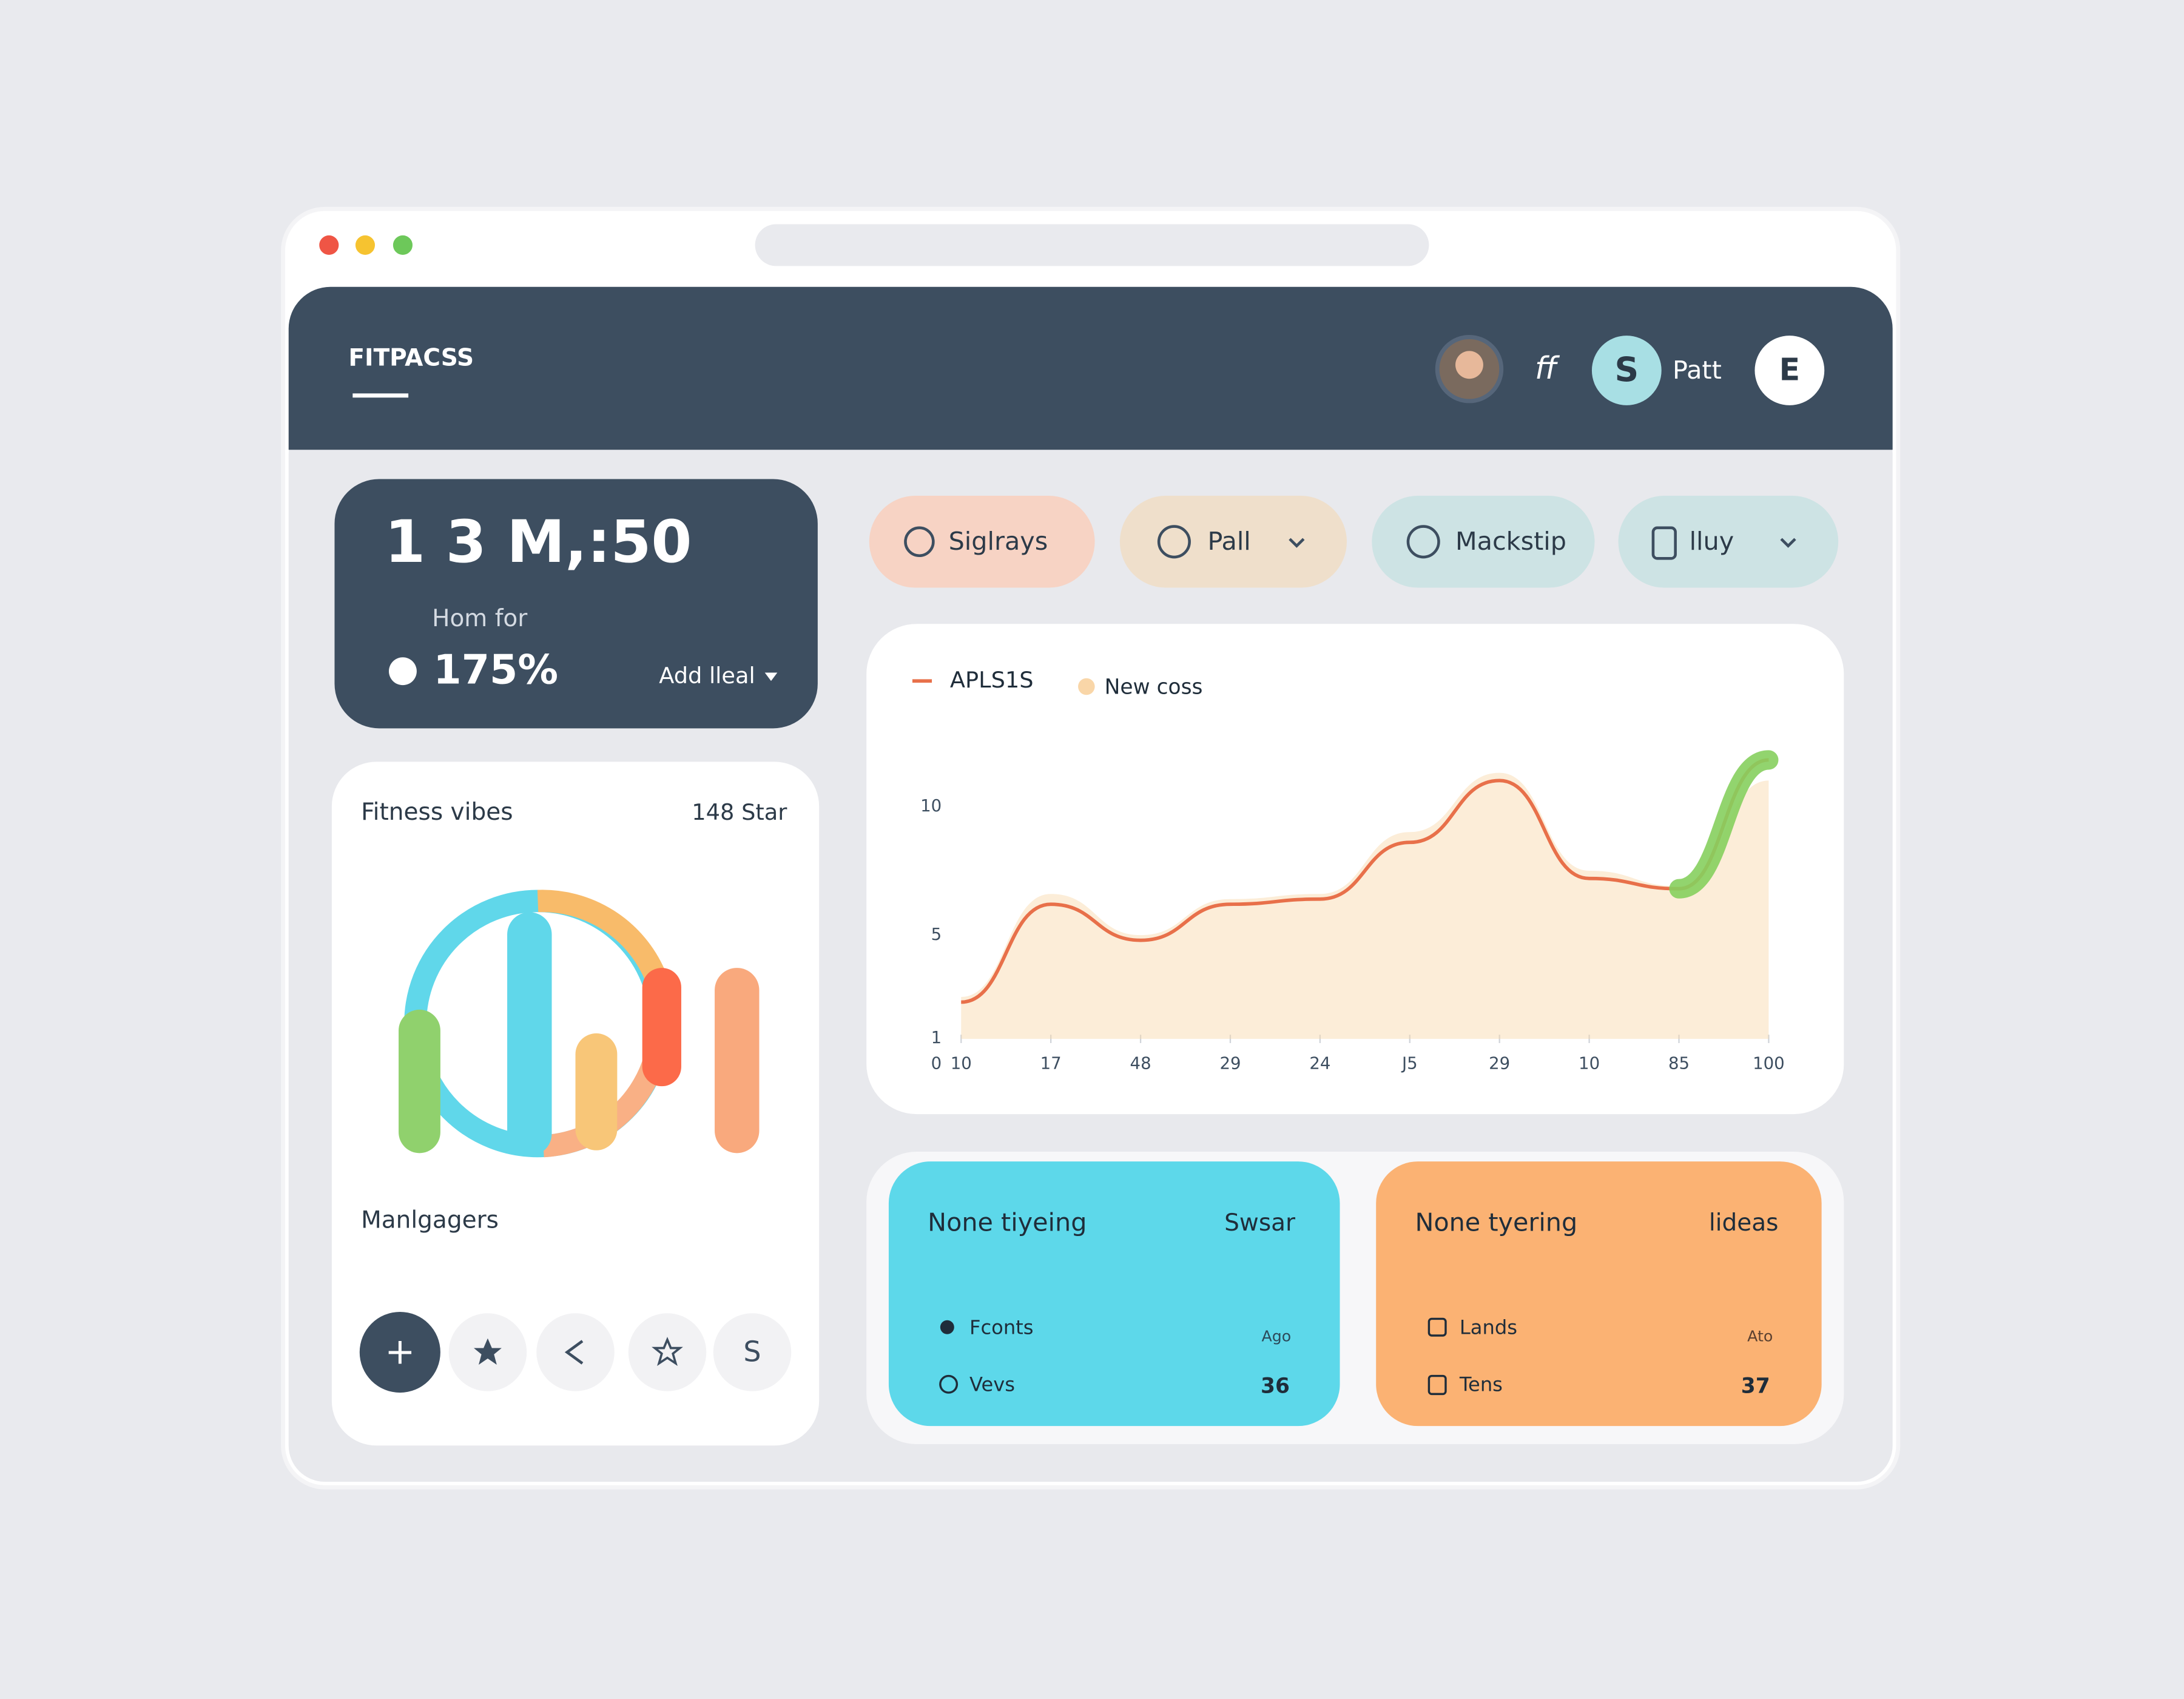  Describe the element at coordinates (487, 1351) in the screenshot. I see `star-icon` at that location.